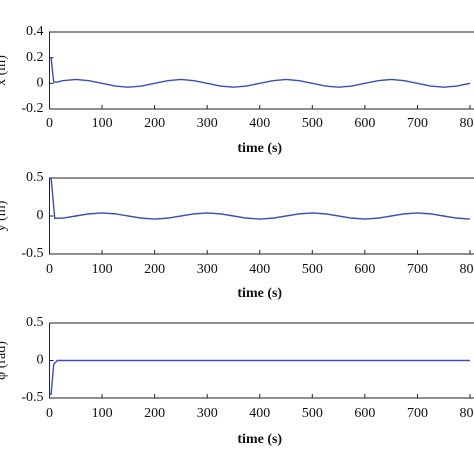  Describe the element at coordinates (4, 215) in the screenshot. I see `y-axis-label: y (m)` at that location.